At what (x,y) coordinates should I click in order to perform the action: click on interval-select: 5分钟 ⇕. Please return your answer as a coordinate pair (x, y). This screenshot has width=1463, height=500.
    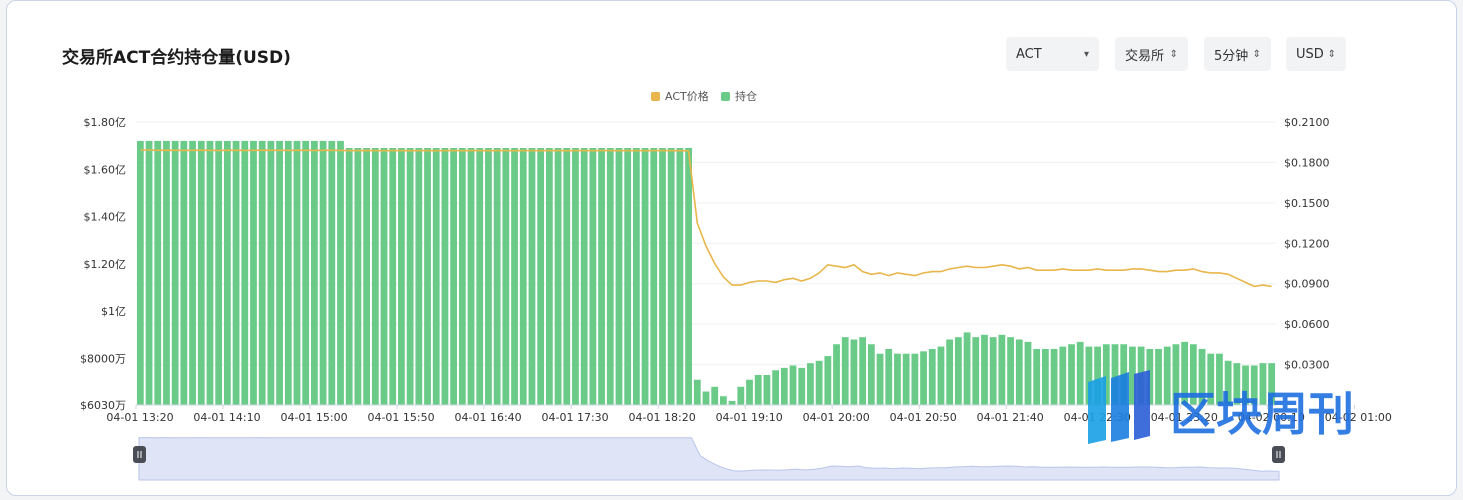
    Looking at the image, I should click on (1237, 54).